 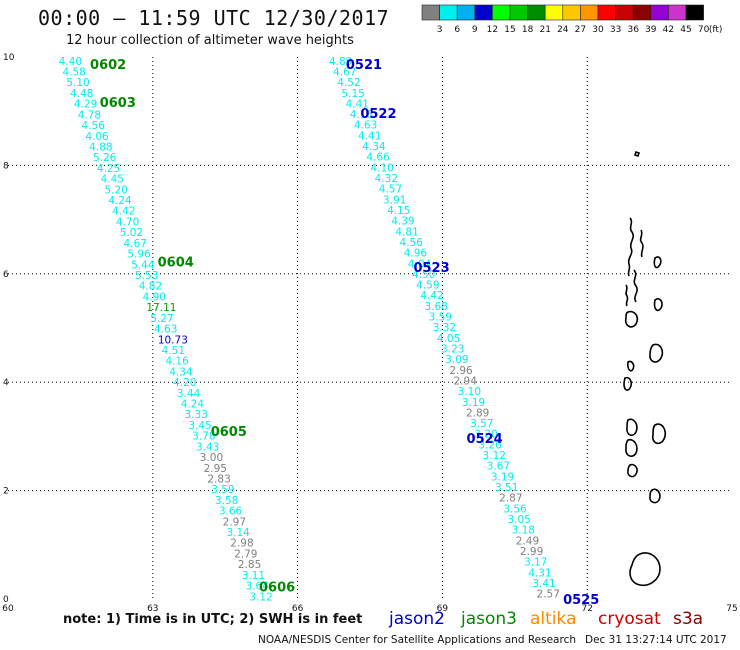 I want to click on swh-value: 5.53, so click(x=146, y=276).